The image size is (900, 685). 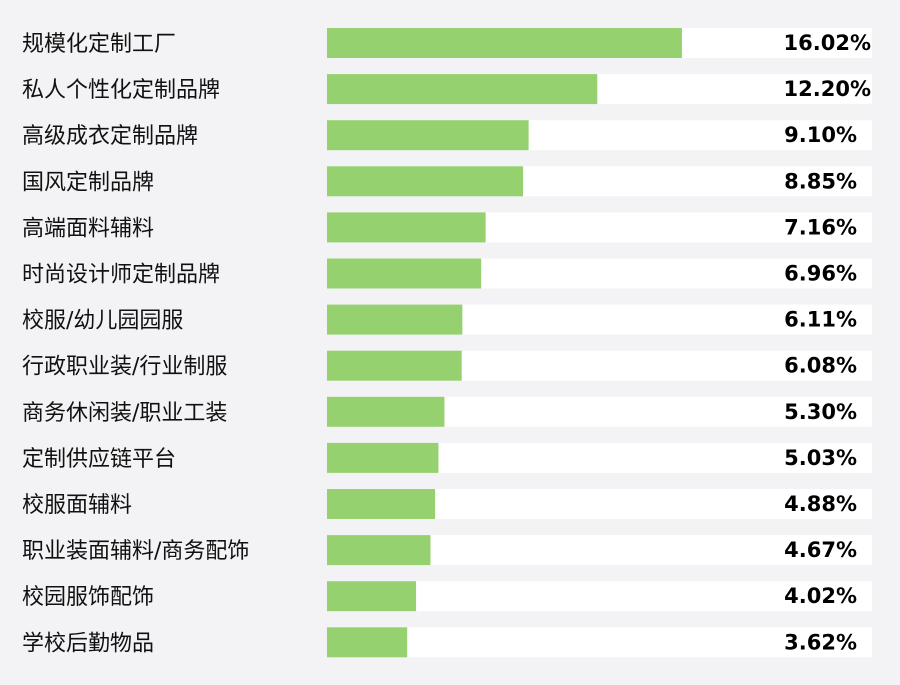 What do you see at coordinates (447, 411) in the screenshot?
I see `bar-row: 商务休闲装/职业工装 5.30%` at bounding box center [447, 411].